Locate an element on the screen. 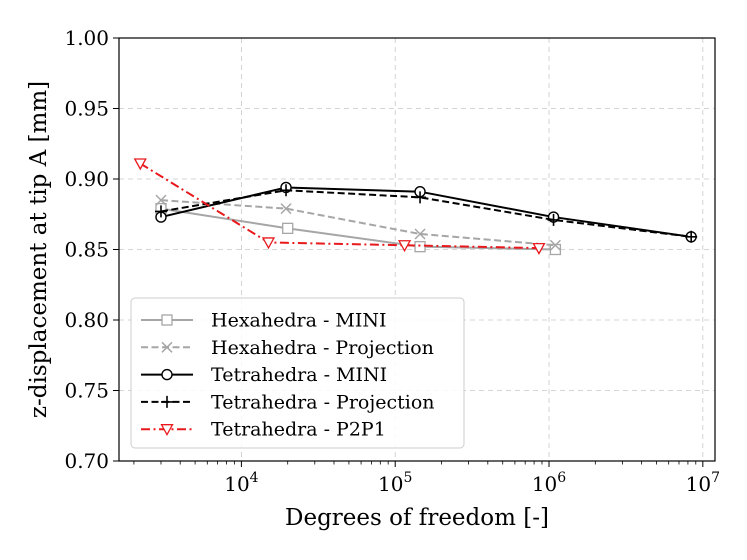 This screenshot has height=560, width=747. series-hexahedra-projection is located at coordinates (358, 222).